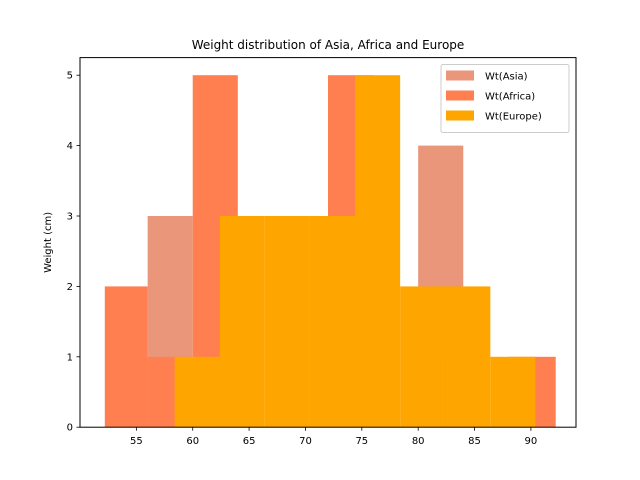 The width and height of the screenshot is (640, 480). I want to click on legend: Wt(Asia) Wt(Africa) Wt(Europe), so click(505, 98).